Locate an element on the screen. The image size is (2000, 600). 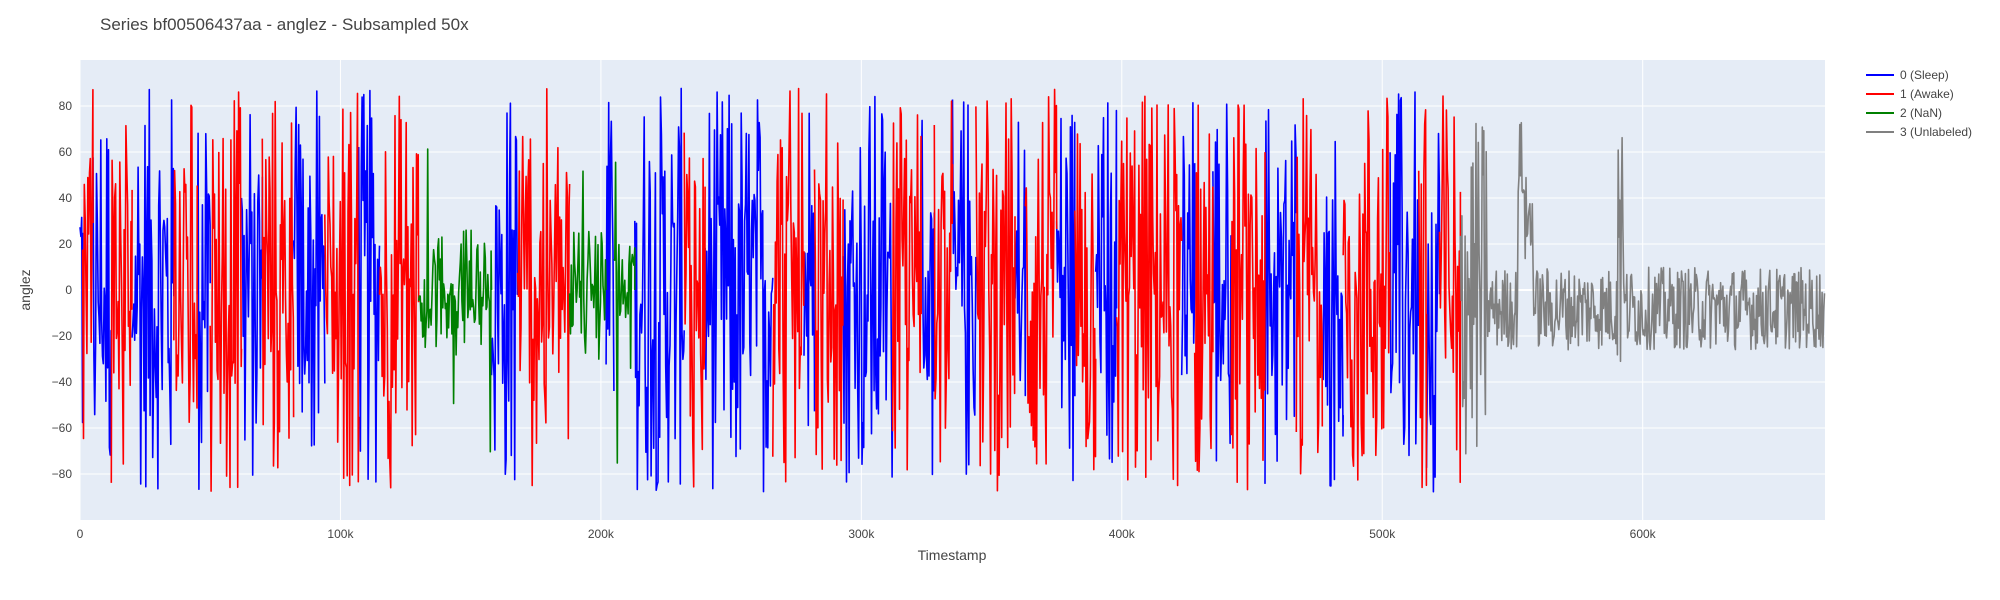
x-tick-label: 500k is located at coordinates (1382, 534).